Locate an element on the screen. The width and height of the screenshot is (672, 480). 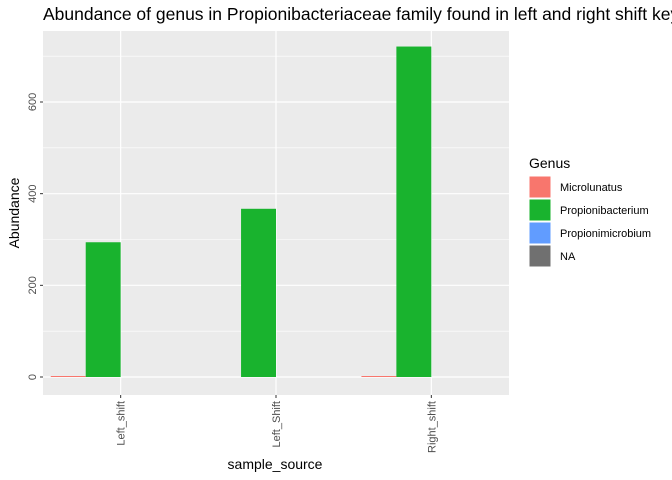
legend-label: NA is located at coordinates (568, 257).